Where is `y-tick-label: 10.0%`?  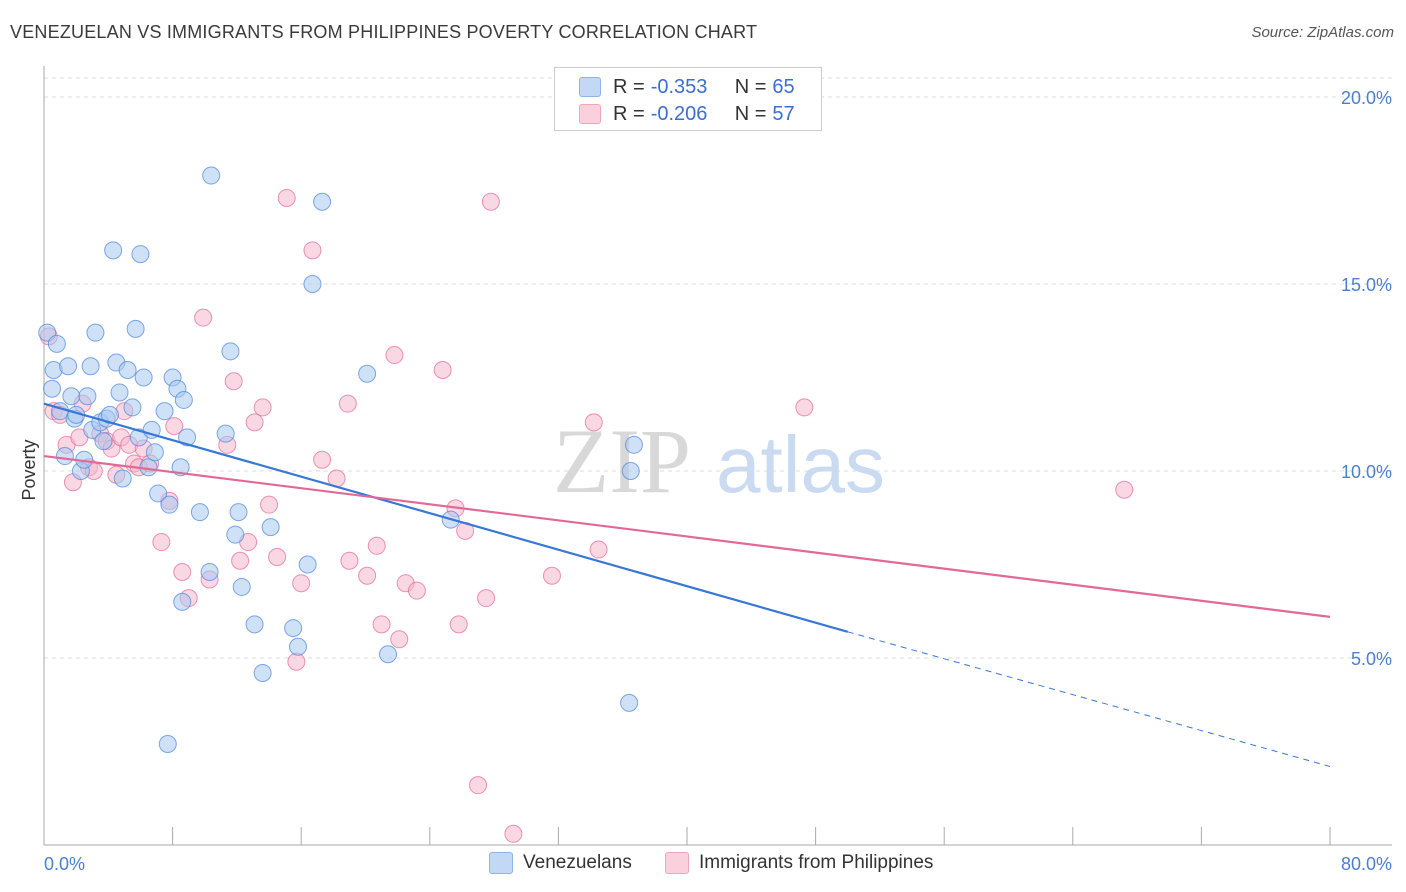
y-tick-label: 10.0% is located at coordinates (1366, 472).